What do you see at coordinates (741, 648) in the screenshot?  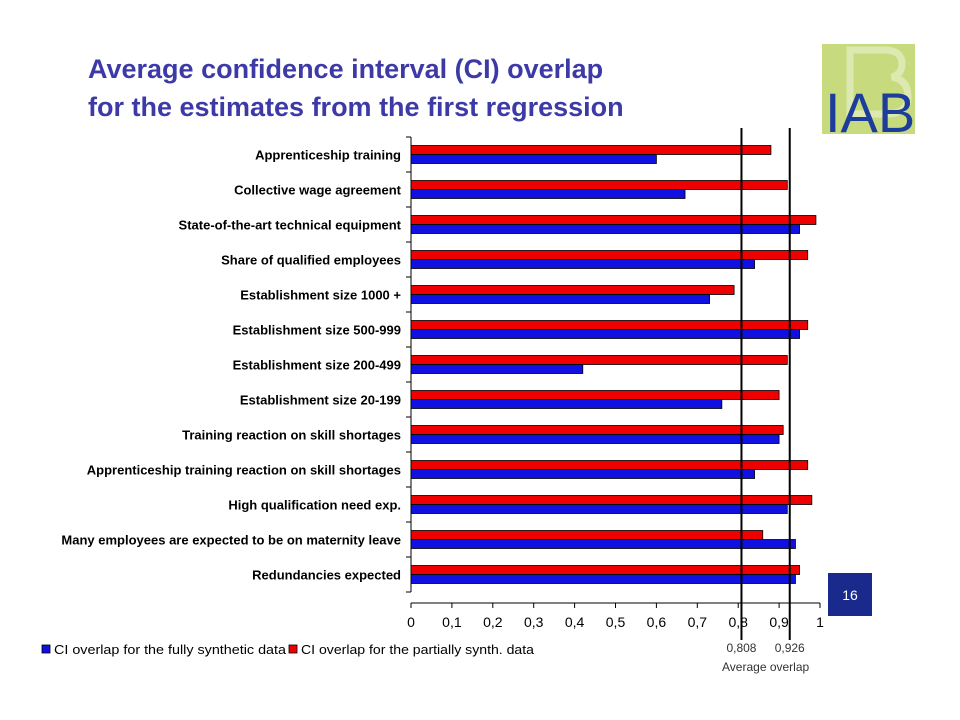 I see `average-overlap-value: 0,808` at bounding box center [741, 648].